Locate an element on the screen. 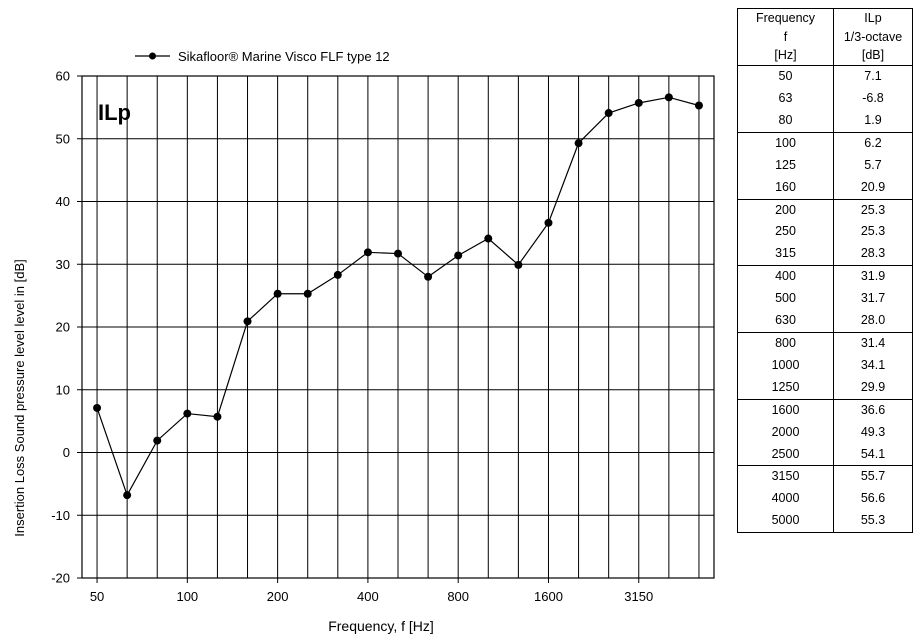 The width and height of the screenshot is (917, 641). cell-frequency: 1250 is located at coordinates (785, 388).